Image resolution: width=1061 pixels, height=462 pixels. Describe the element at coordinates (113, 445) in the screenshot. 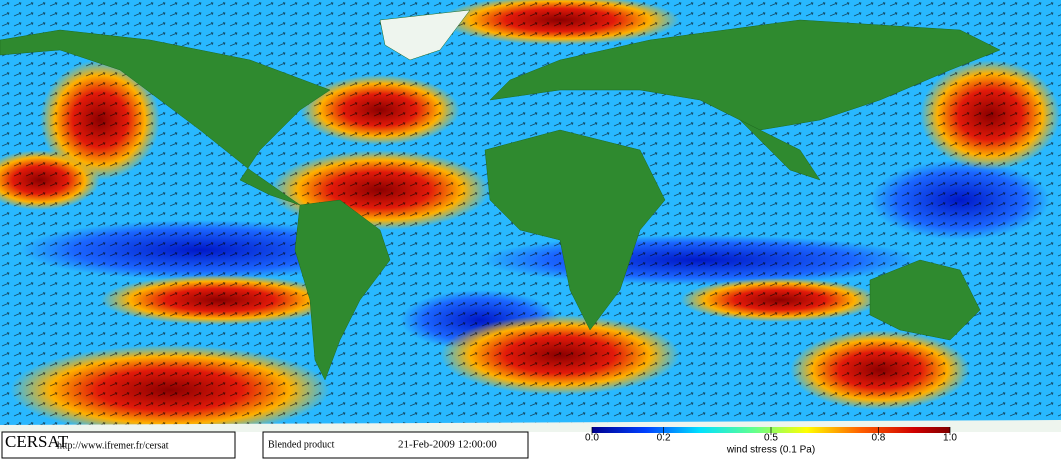

I see `url: http://www.ifremer.fr/cersat` at that location.